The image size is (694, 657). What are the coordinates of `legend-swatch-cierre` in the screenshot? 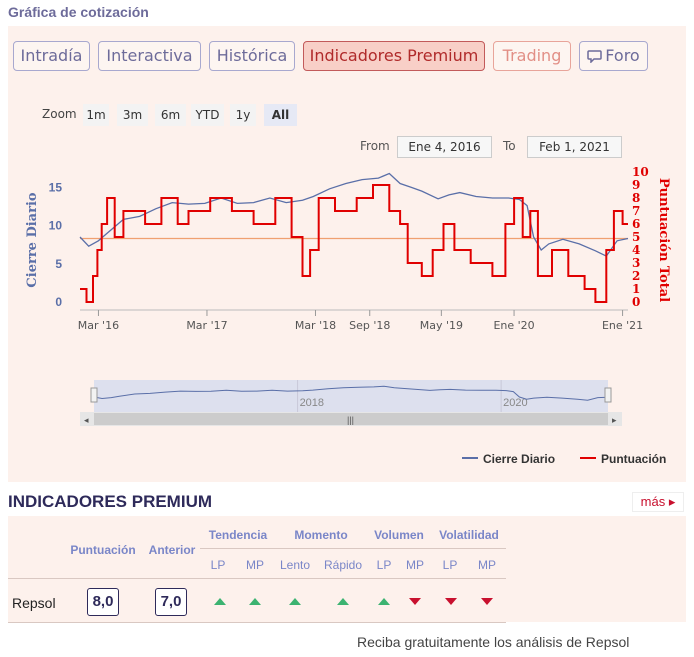 It's located at (470, 458).